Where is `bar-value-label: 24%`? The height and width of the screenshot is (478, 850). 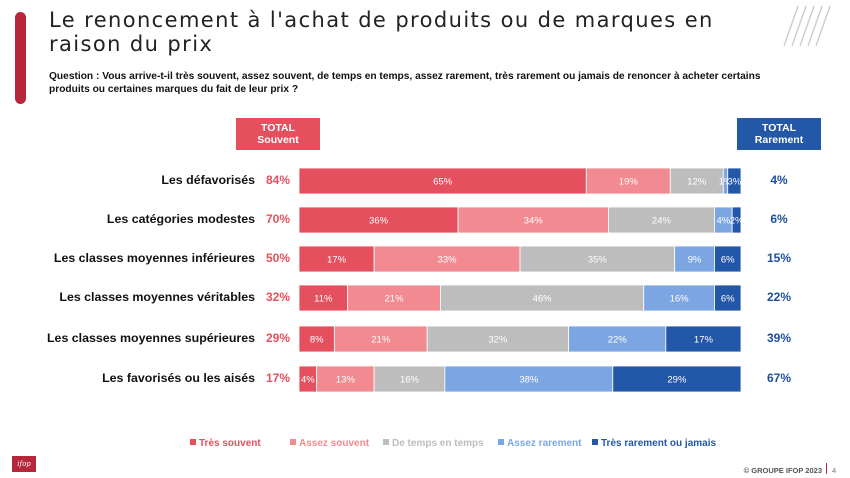
bar-value-label: 24% is located at coordinates (662, 221).